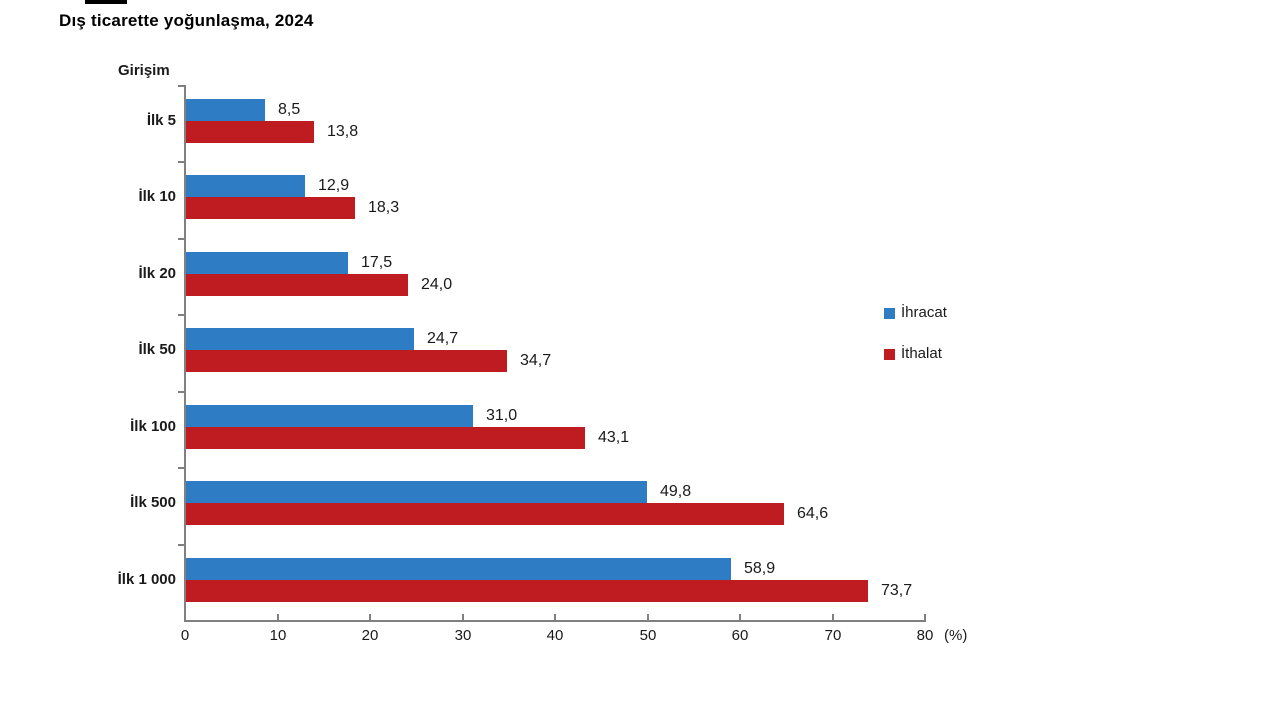 This screenshot has width=1280, height=710. Describe the element at coordinates (555, 635) in the screenshot. I see `x-axis-tick-label: 40` at that location.